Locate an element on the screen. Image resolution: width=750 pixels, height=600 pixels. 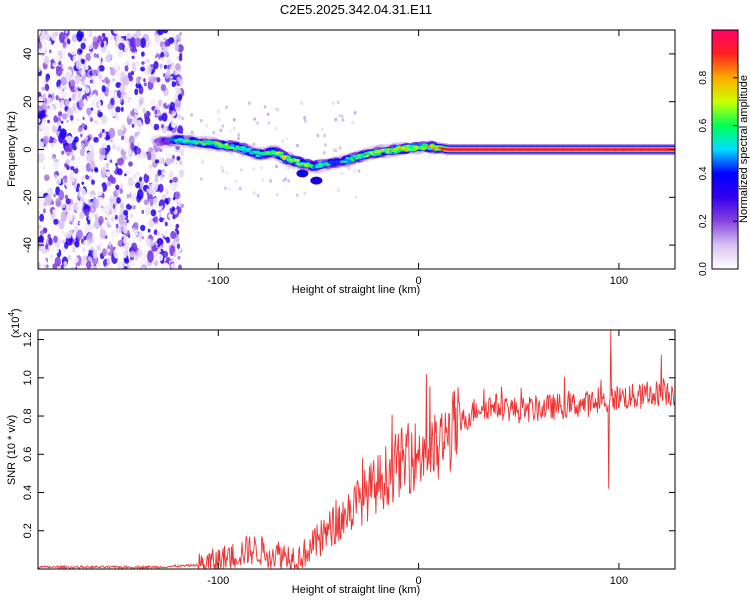
x-tick-label: 100 is located at coordinates (619, 581).